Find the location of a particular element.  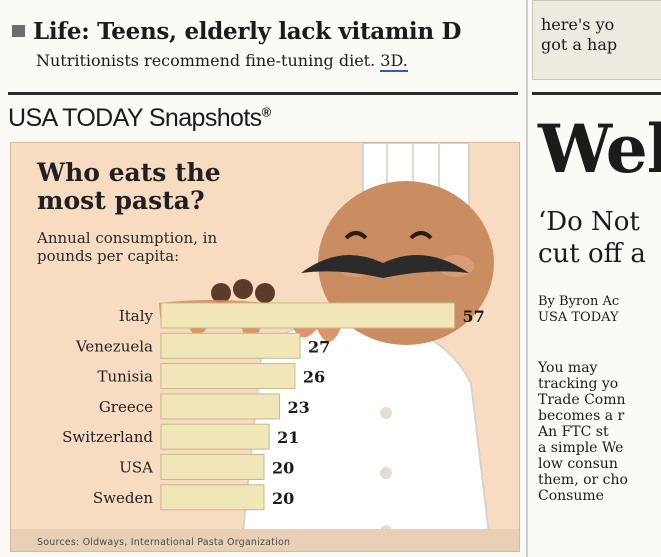

category-label: Sweden is located at coordinates (123, 498).